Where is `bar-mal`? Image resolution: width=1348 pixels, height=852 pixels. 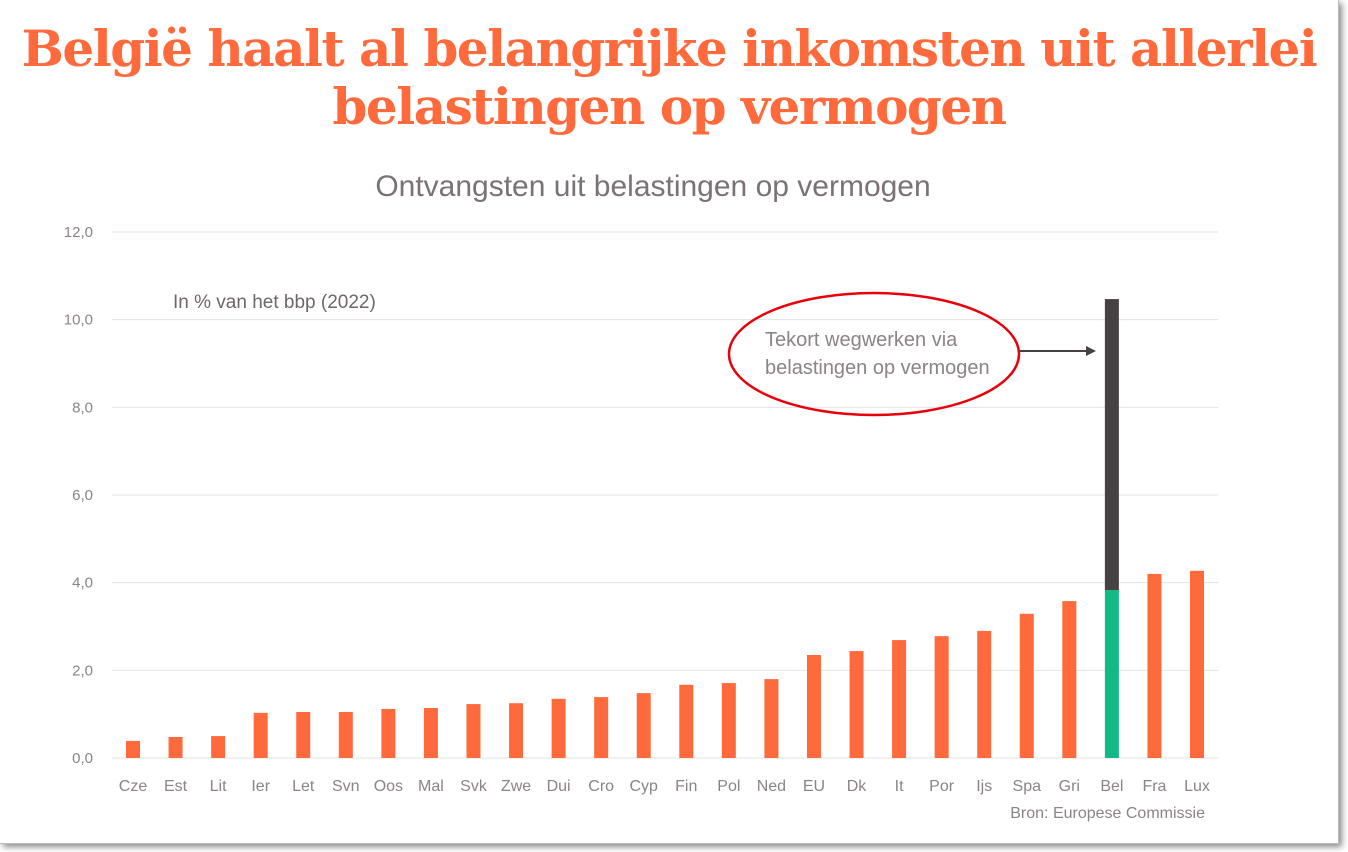
bar-mal is located at coordinates (430, 733).